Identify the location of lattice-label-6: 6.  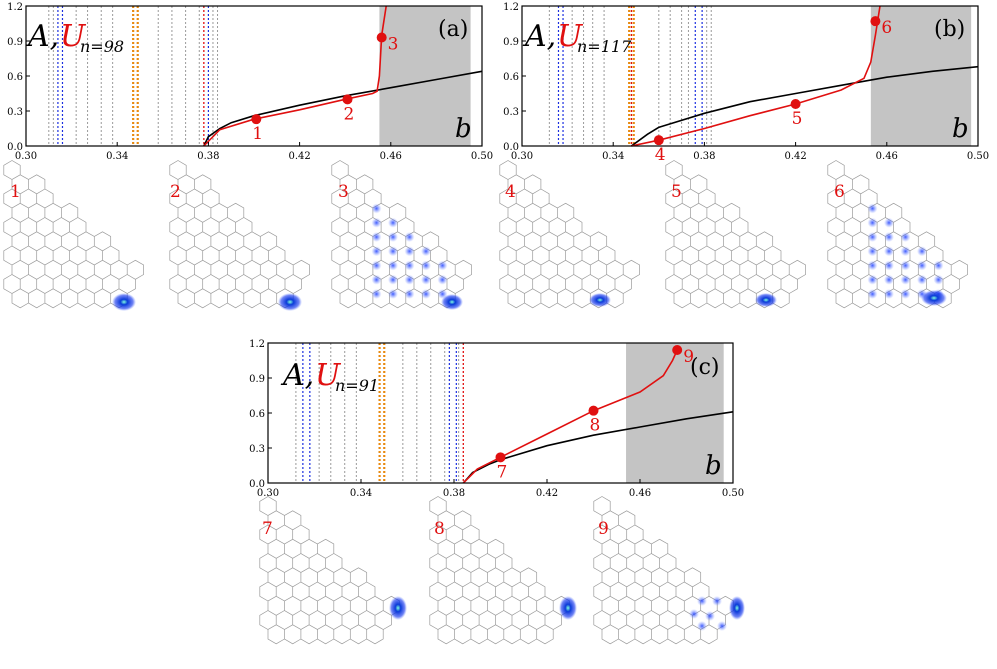
(839, 192).